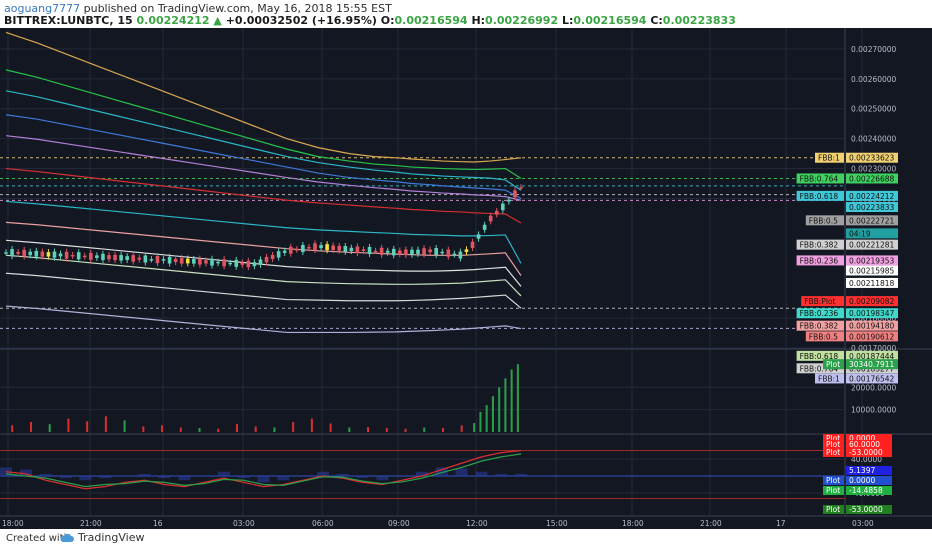 The image size is (932, 550). What do you see at coordinates (819, 260) in the screenshot?
I see `fbb-name-text: FBB:0.236` at bounding box center [819, 260].